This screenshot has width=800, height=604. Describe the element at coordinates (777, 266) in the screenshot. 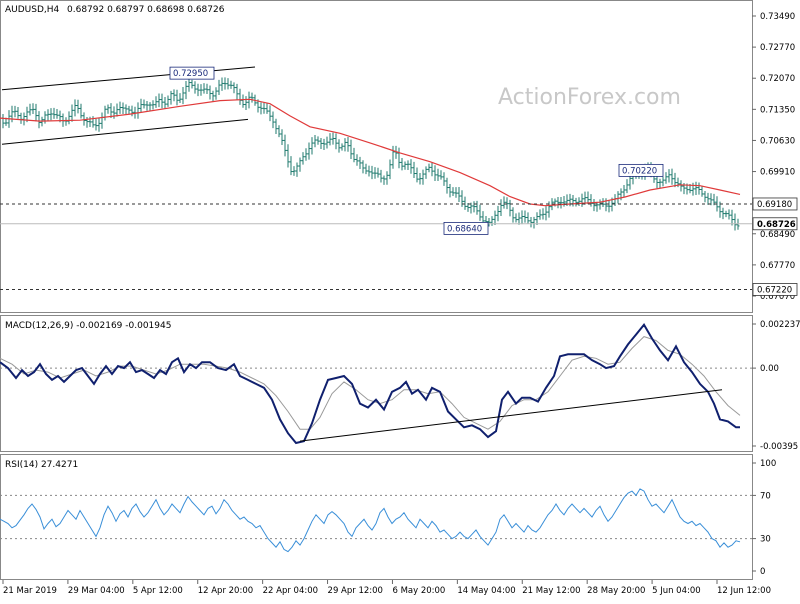

I see `price-axis-label: 0.67770` at that location.